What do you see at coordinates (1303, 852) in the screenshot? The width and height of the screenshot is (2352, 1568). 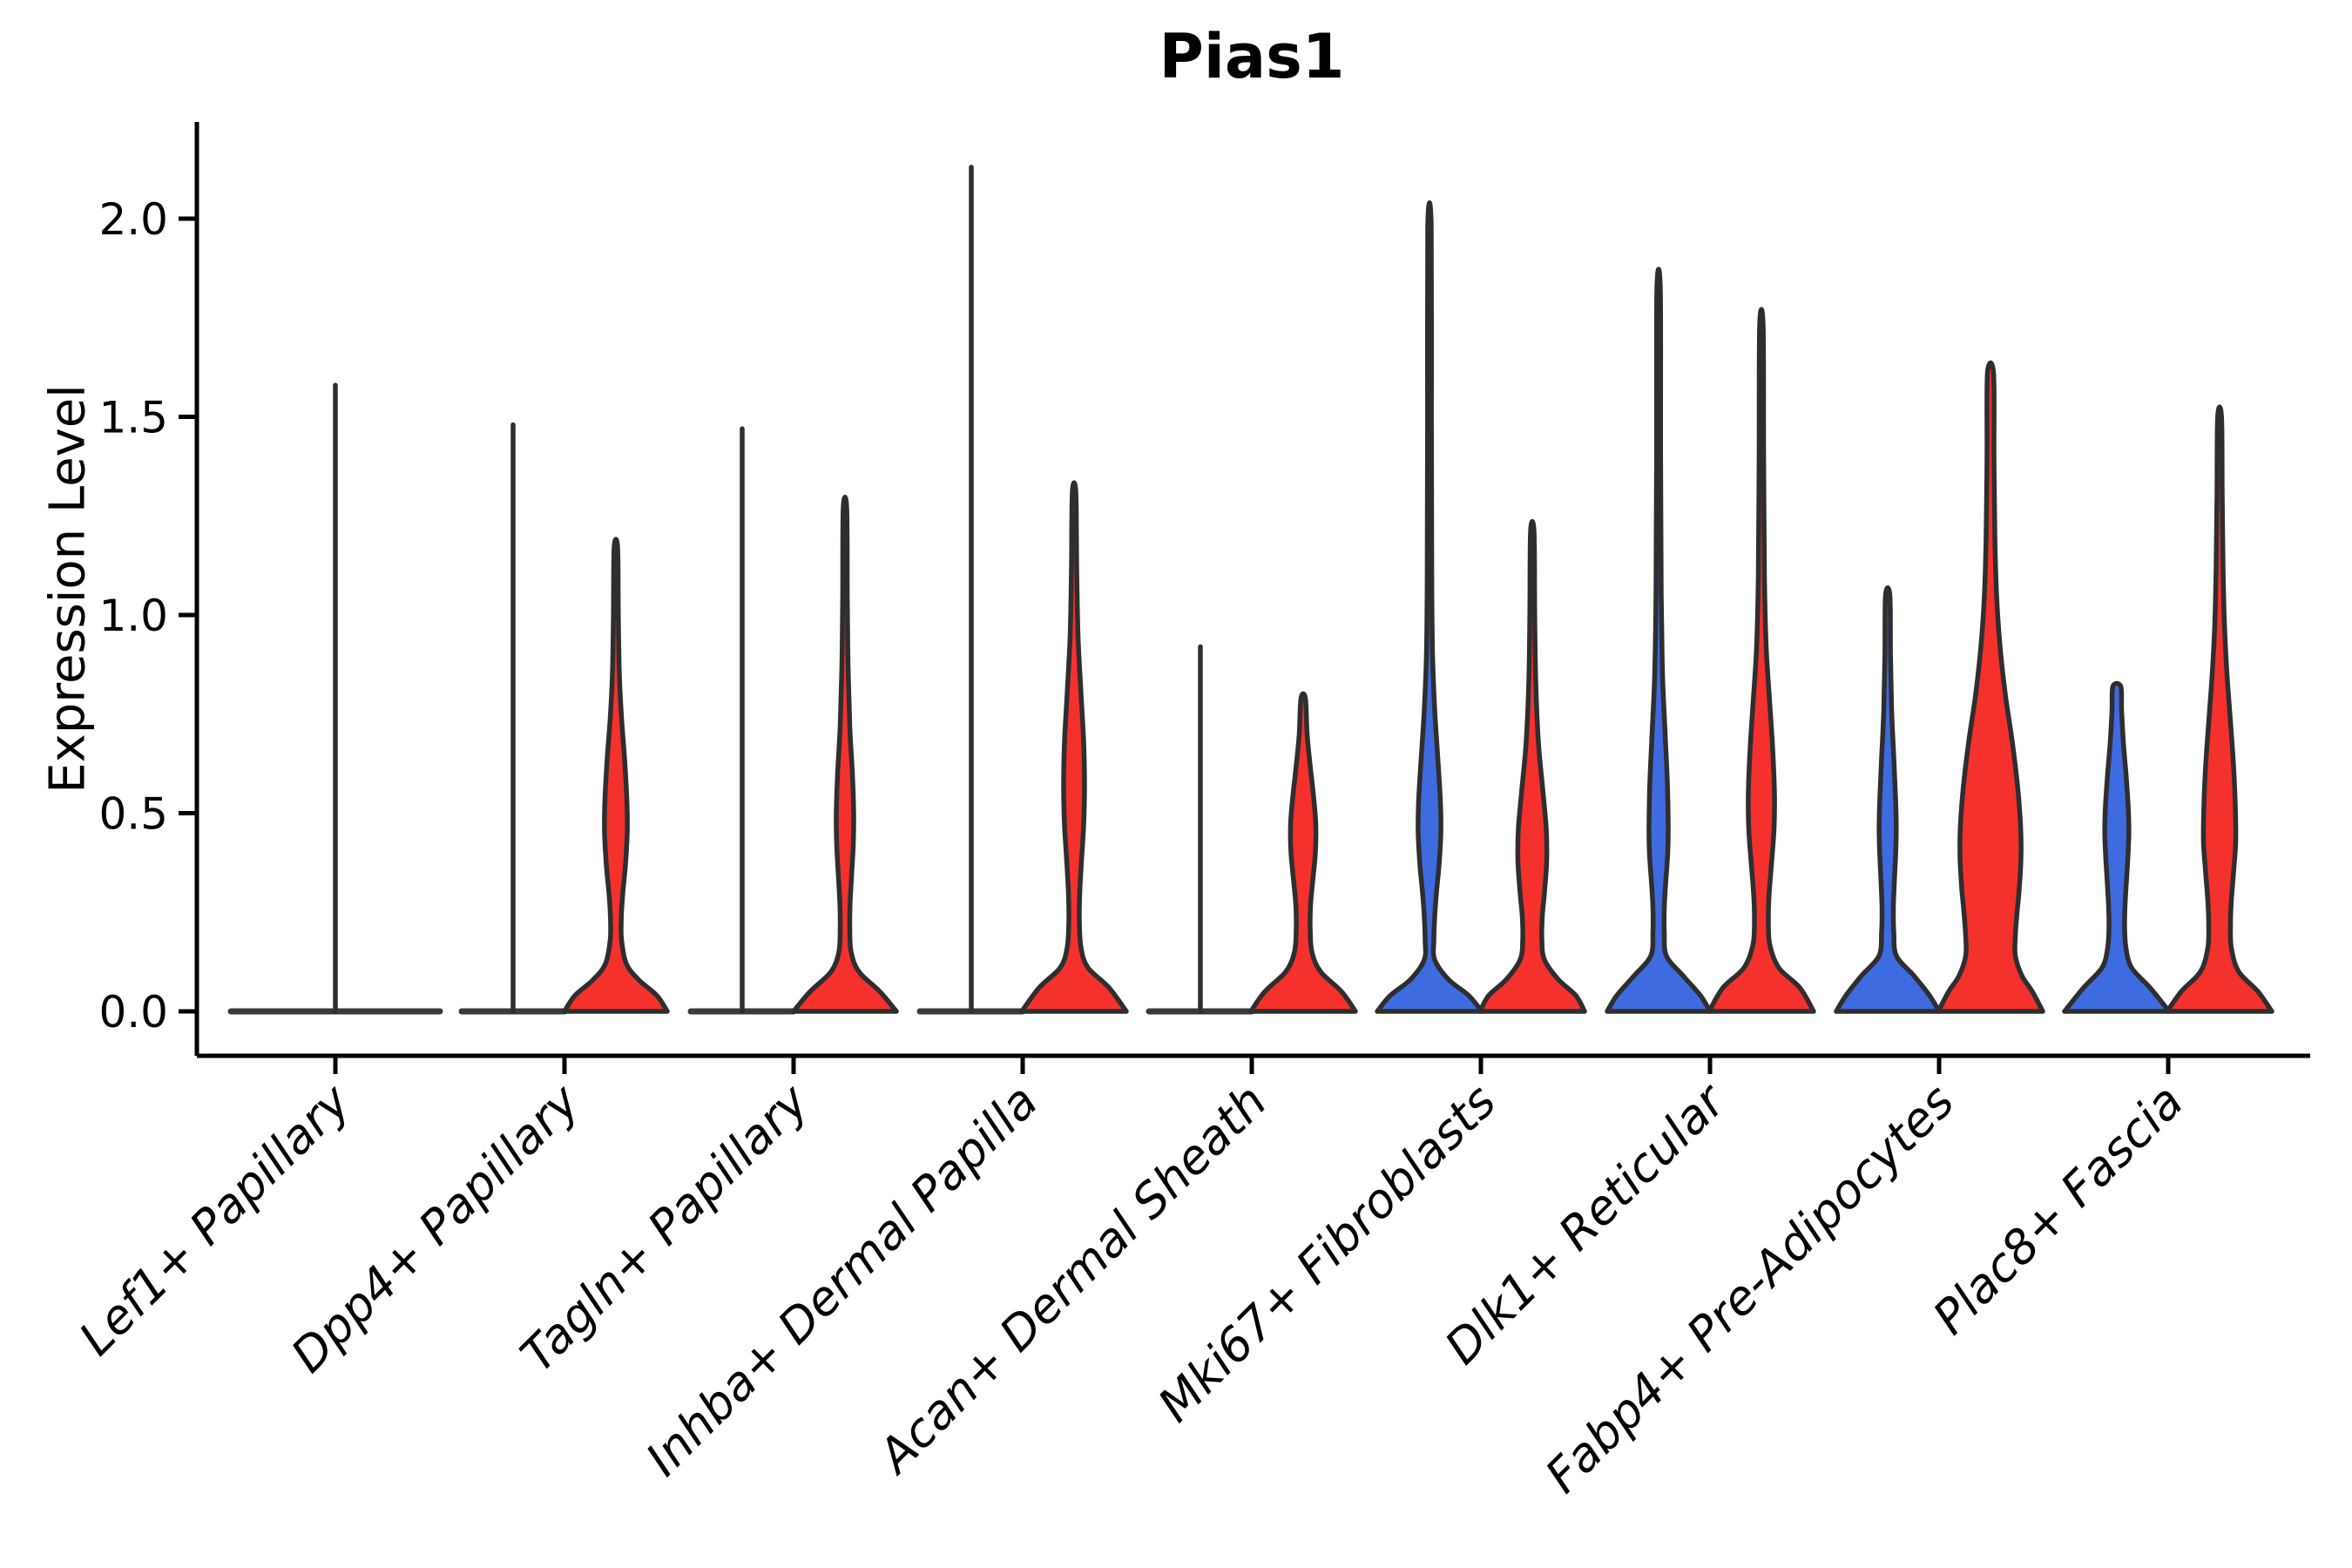 I see `violin-body-cat5-red` at bounding box center [1303, 852].